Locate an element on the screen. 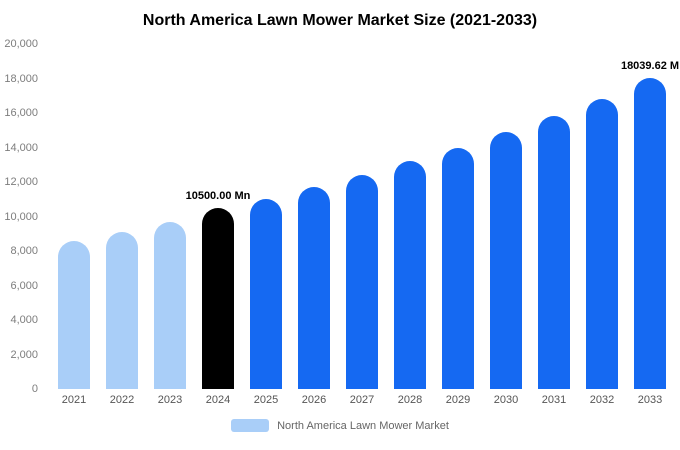  x-tick-label: 2029 is located at coordinates (458, 400).